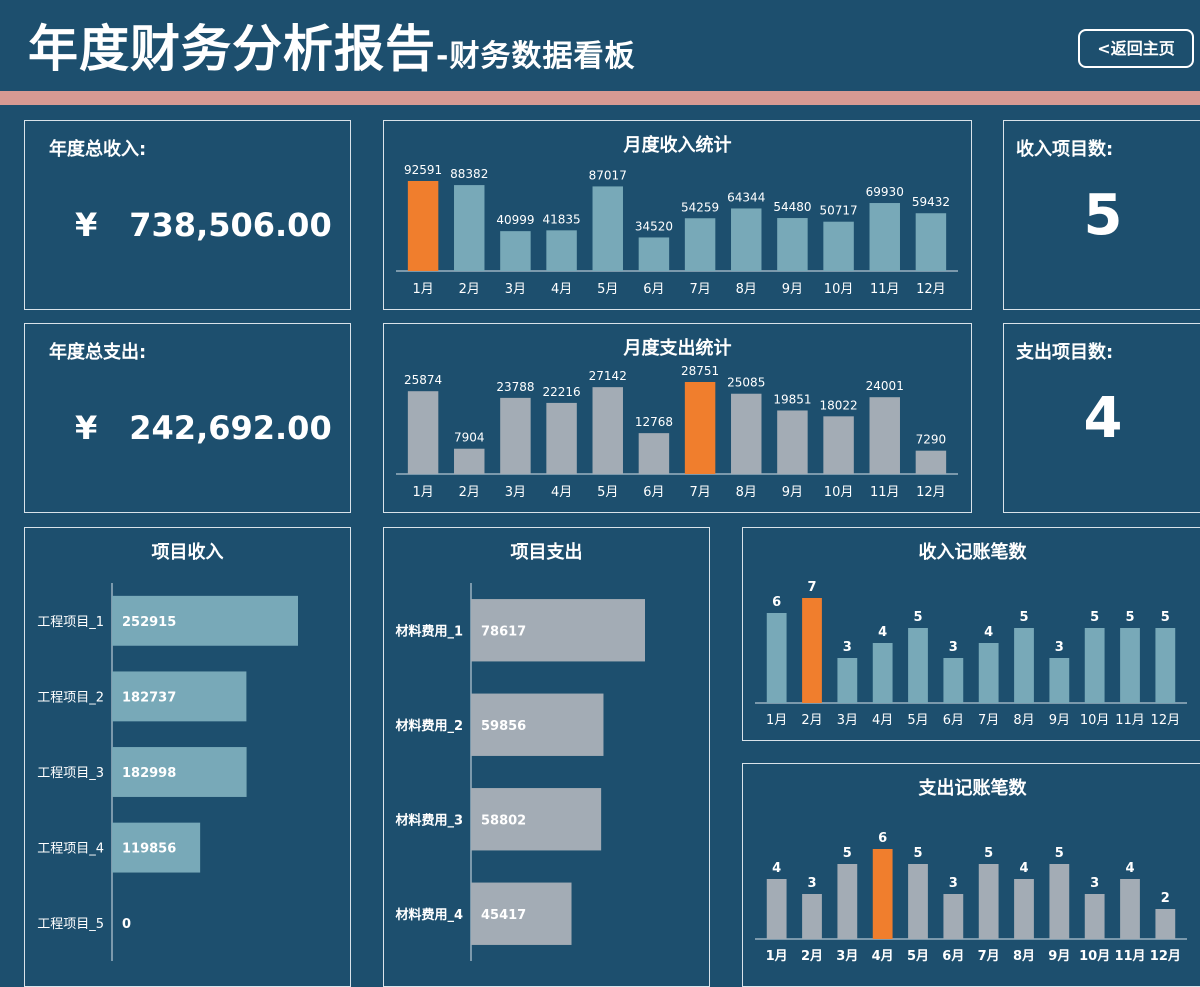 The height and width of the screenshot is (987, 1200). What do you see at coordinates (931, 202) in the screenshot?
I see `data-label-monthly-income-12: 59432` at bounding box center [931, 202].